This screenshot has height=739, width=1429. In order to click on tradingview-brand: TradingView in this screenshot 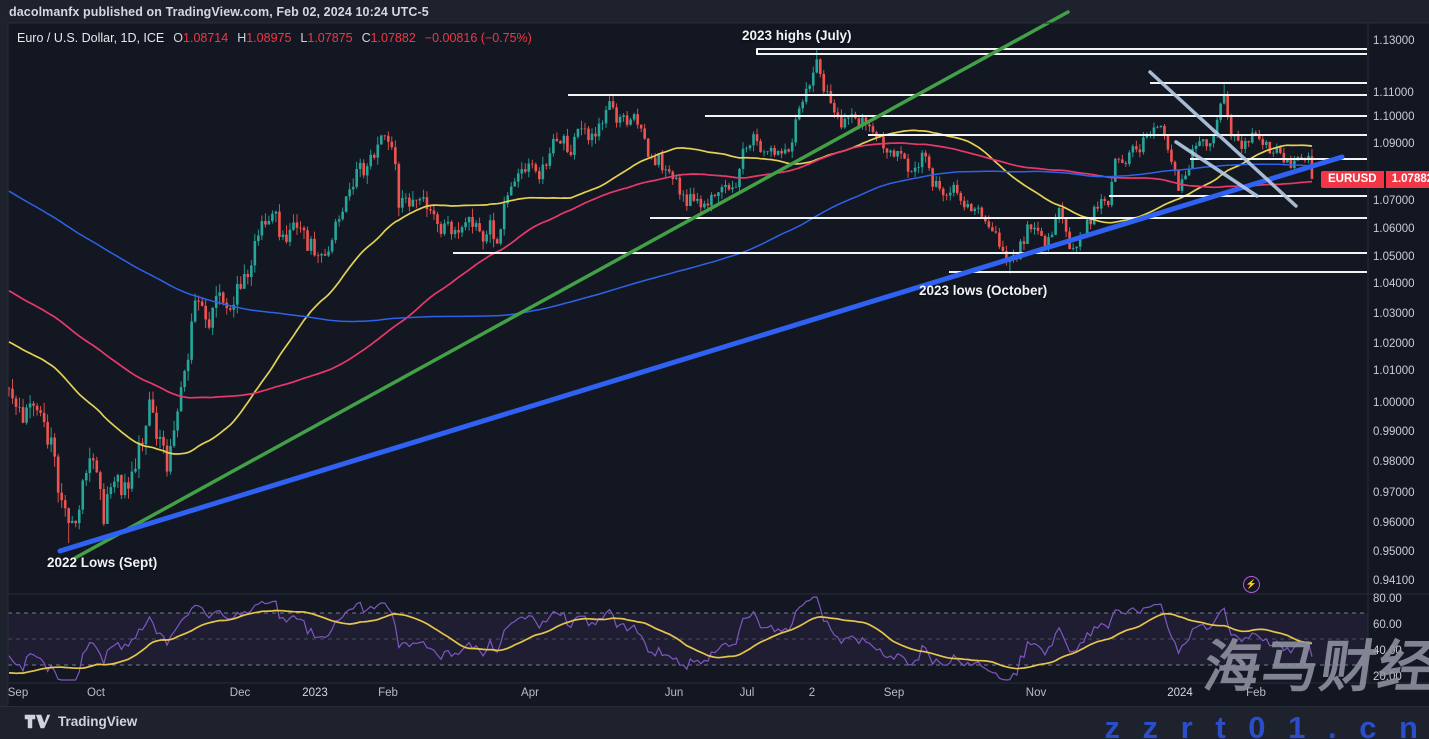, I will do `click(80, 721)`.